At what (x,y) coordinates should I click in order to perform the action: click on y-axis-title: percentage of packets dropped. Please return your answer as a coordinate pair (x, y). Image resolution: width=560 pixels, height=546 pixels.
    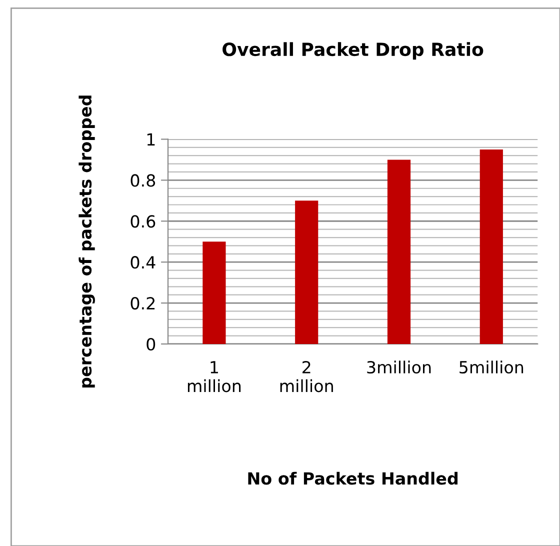
    Looking at the image, I should click on (86, 242).